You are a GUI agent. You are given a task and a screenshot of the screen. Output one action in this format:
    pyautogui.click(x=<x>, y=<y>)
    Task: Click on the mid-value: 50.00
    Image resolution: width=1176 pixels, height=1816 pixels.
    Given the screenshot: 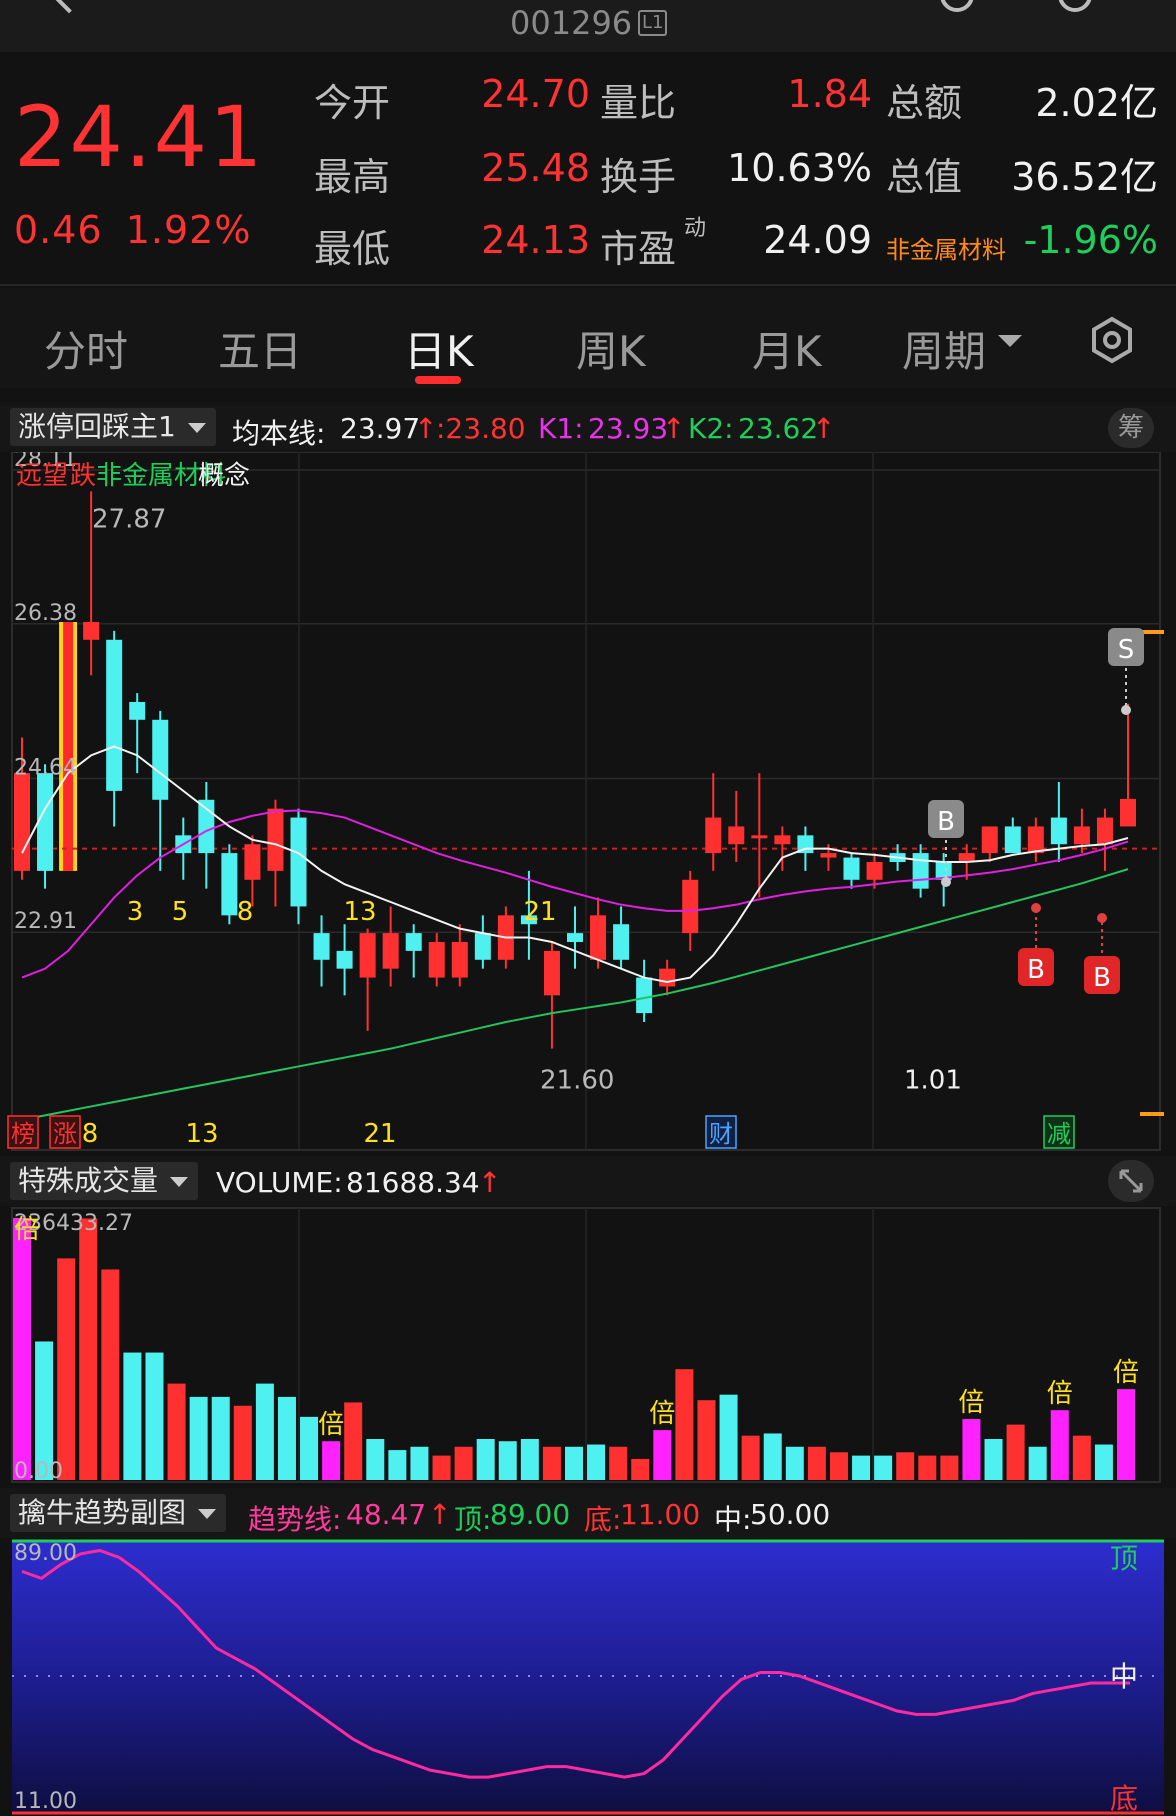 What is the action you would take?
    pyautogui.click(x=790, y=1514)
    